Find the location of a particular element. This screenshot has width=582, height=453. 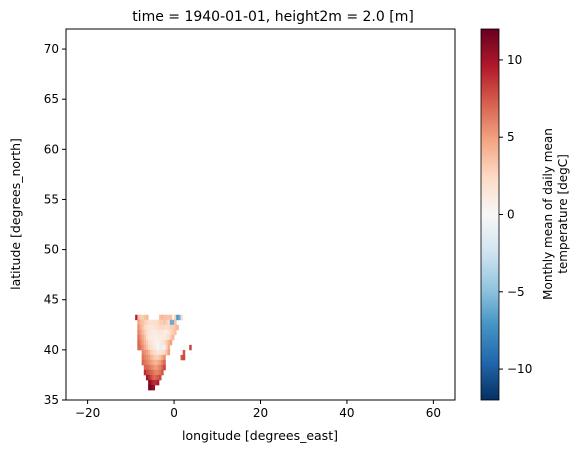

y-tick-label: 70 is located at coordinates (51, 49).